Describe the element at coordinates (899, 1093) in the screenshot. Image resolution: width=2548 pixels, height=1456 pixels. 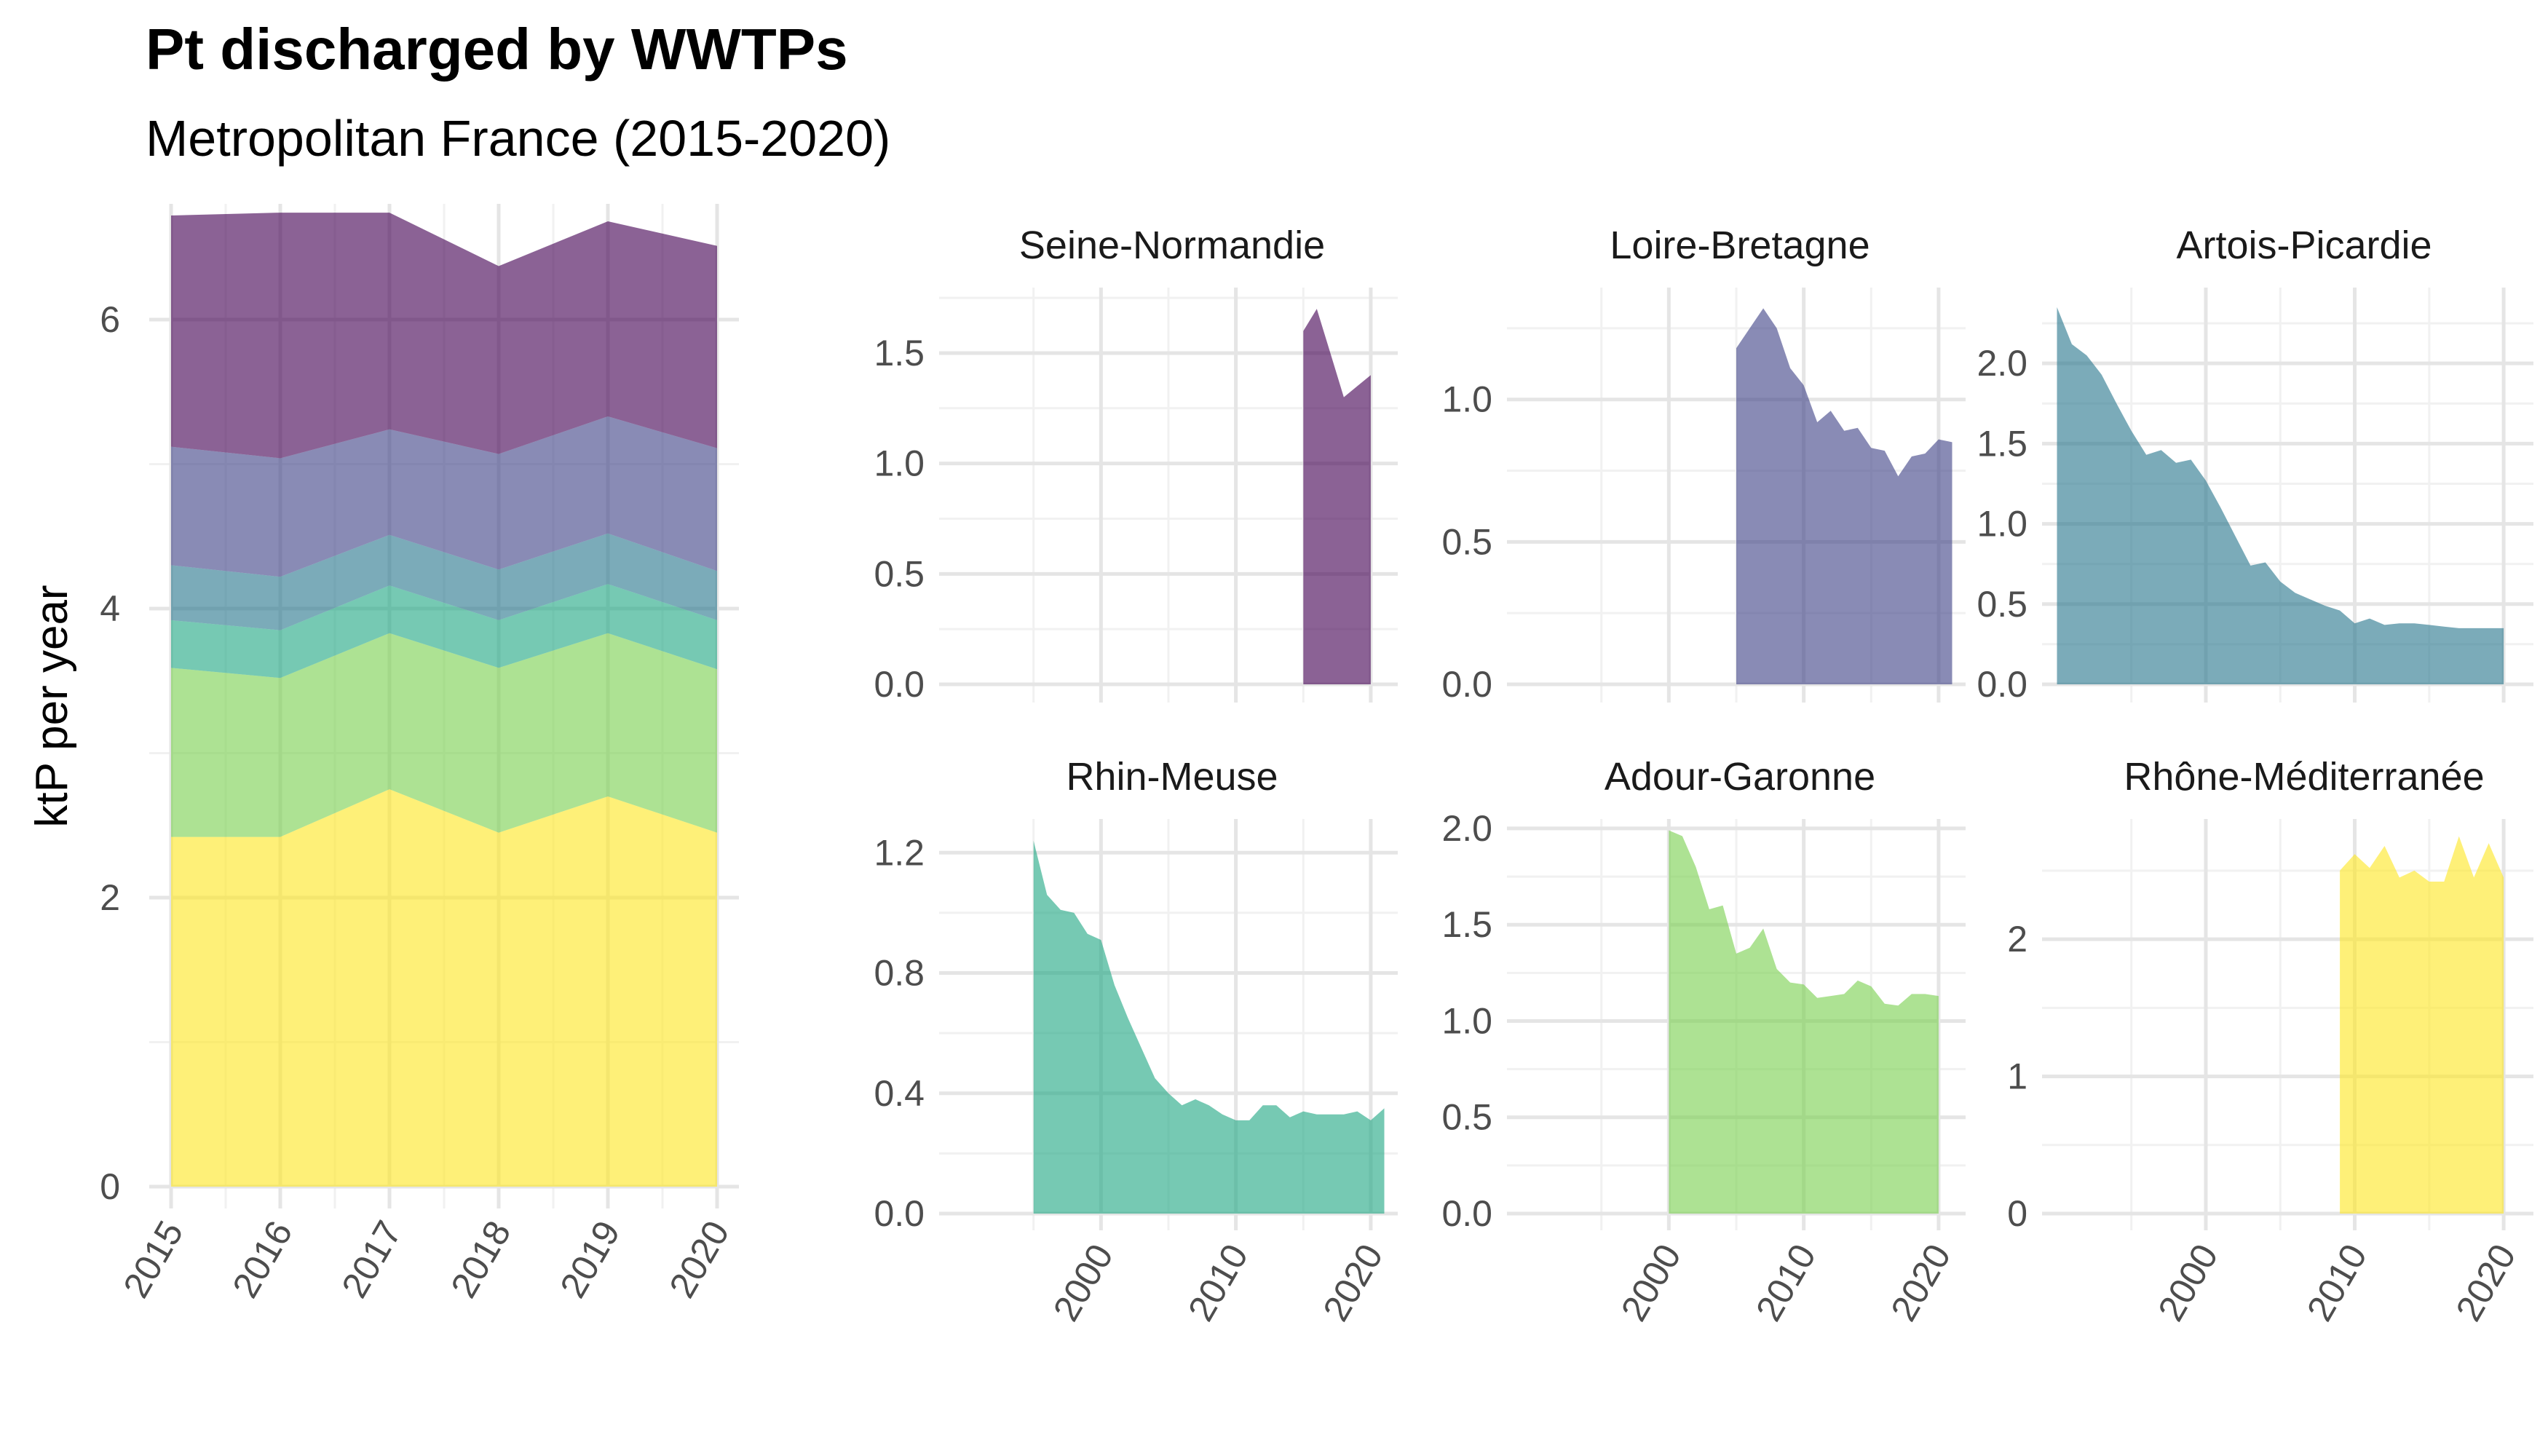
I see `y-tick-label: 0.4` at that location.